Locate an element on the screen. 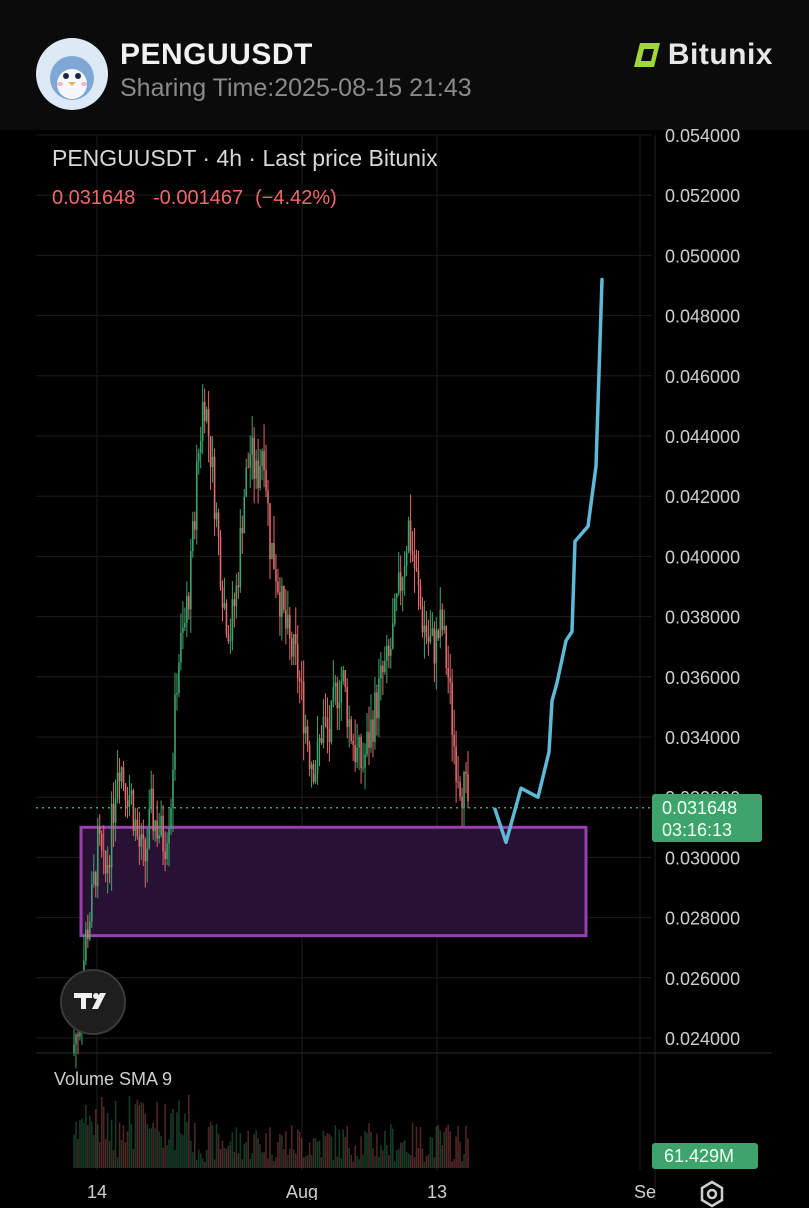 This screenshot has width=809, height=1208. candle-countdown: 03:16:13 is located at coordinates (697, 830).